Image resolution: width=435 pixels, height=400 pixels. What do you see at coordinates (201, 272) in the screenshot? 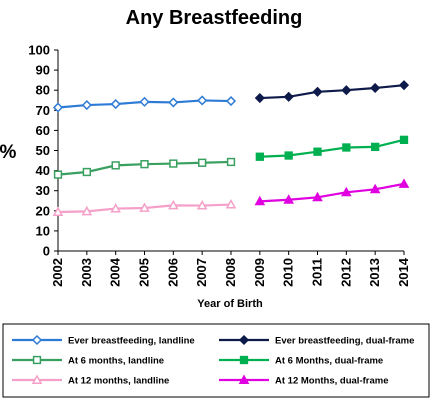
I see `x-tick-label: 2007` at bounding box center [201, 272].